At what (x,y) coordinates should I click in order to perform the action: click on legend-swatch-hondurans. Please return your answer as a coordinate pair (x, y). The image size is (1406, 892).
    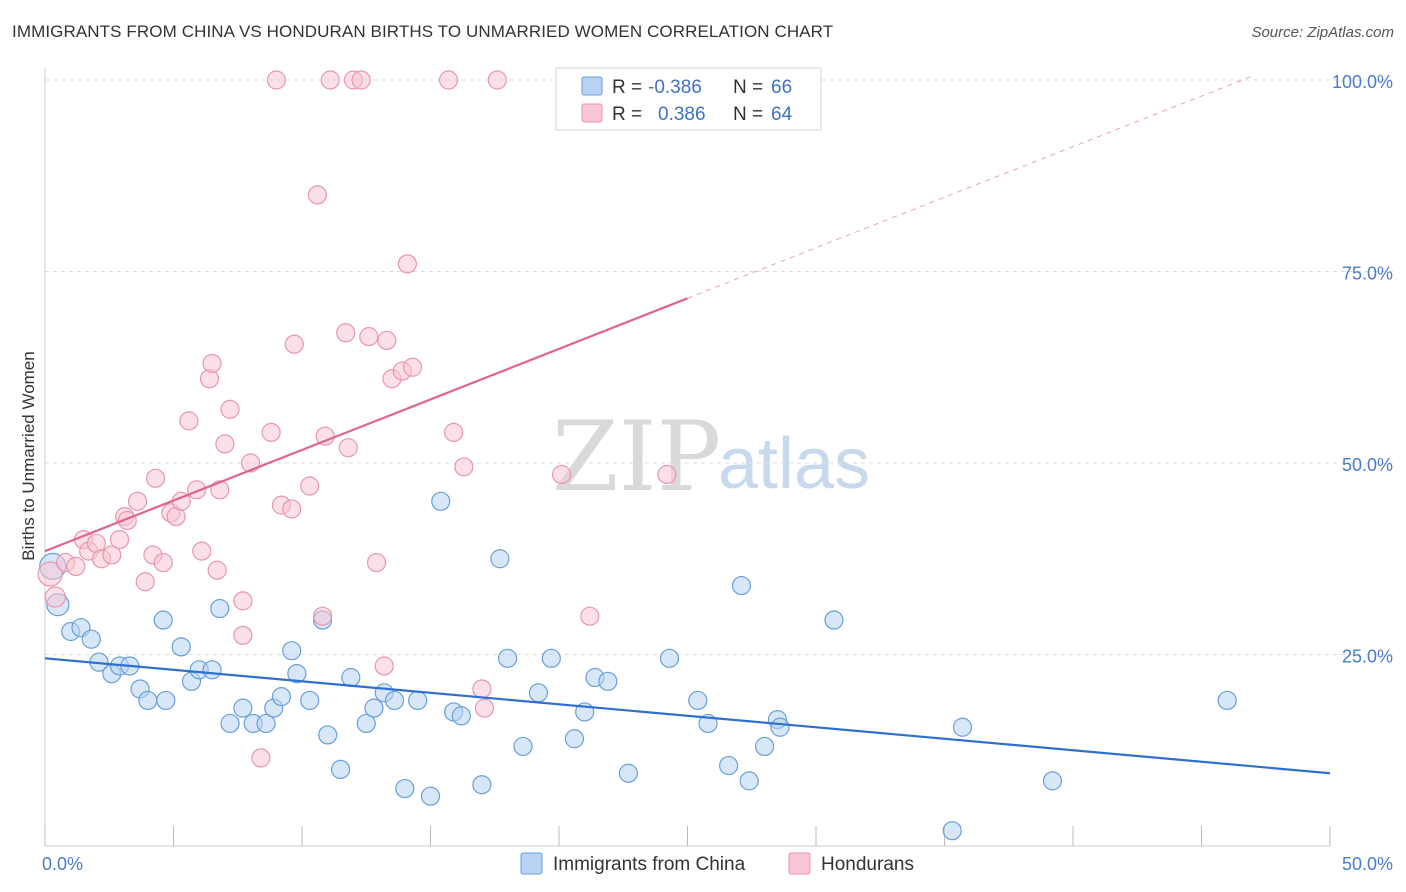
    Looking at the image, I should click on (799, 863).